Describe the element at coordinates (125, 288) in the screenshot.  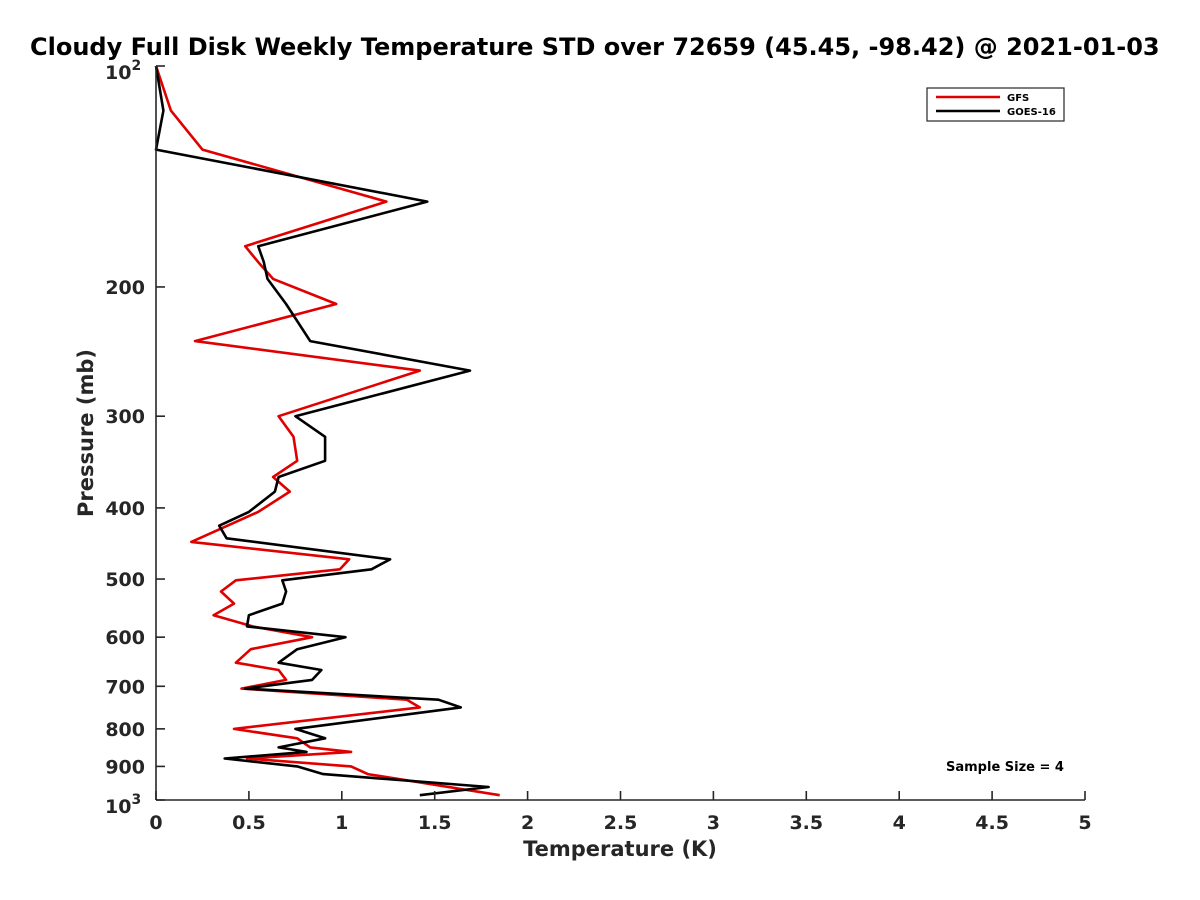
I see `y-tick-label: 200` at that location.